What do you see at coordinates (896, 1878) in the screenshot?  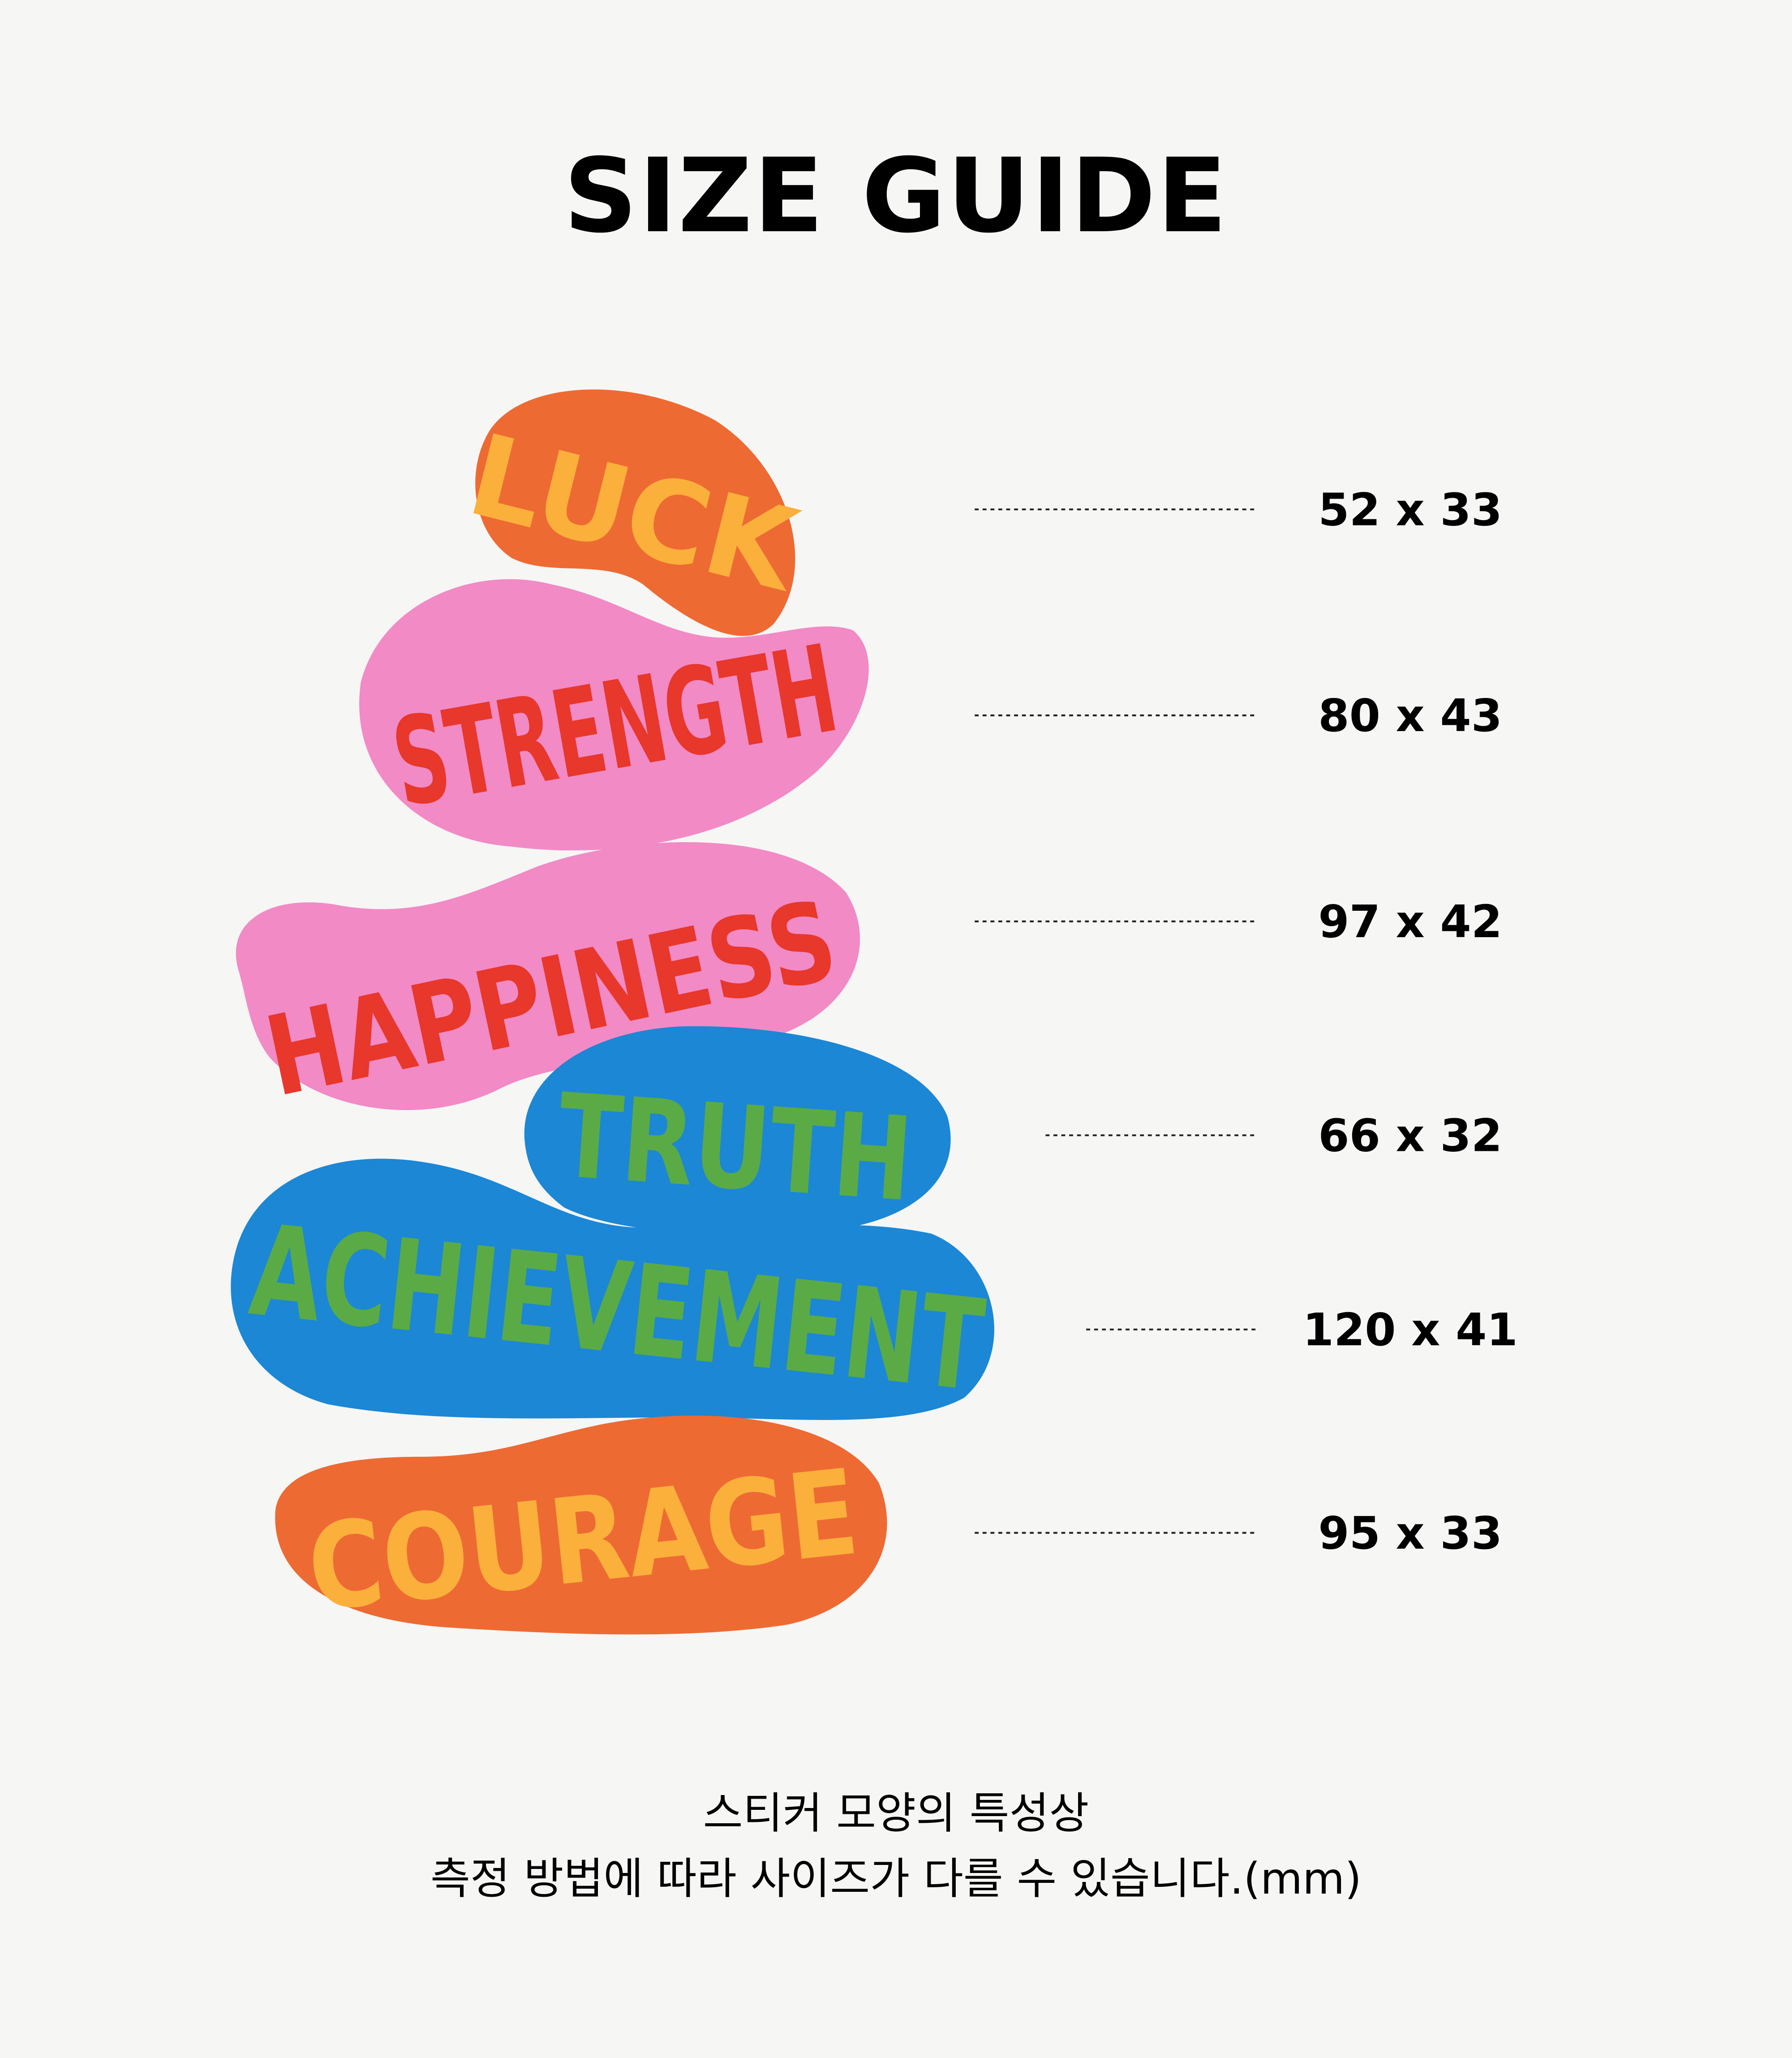 I see `note-line-2: 측정 방법에 따라 사이즈가 다를 수 있습니다.(mm)` at bounding box center [896, 1878].